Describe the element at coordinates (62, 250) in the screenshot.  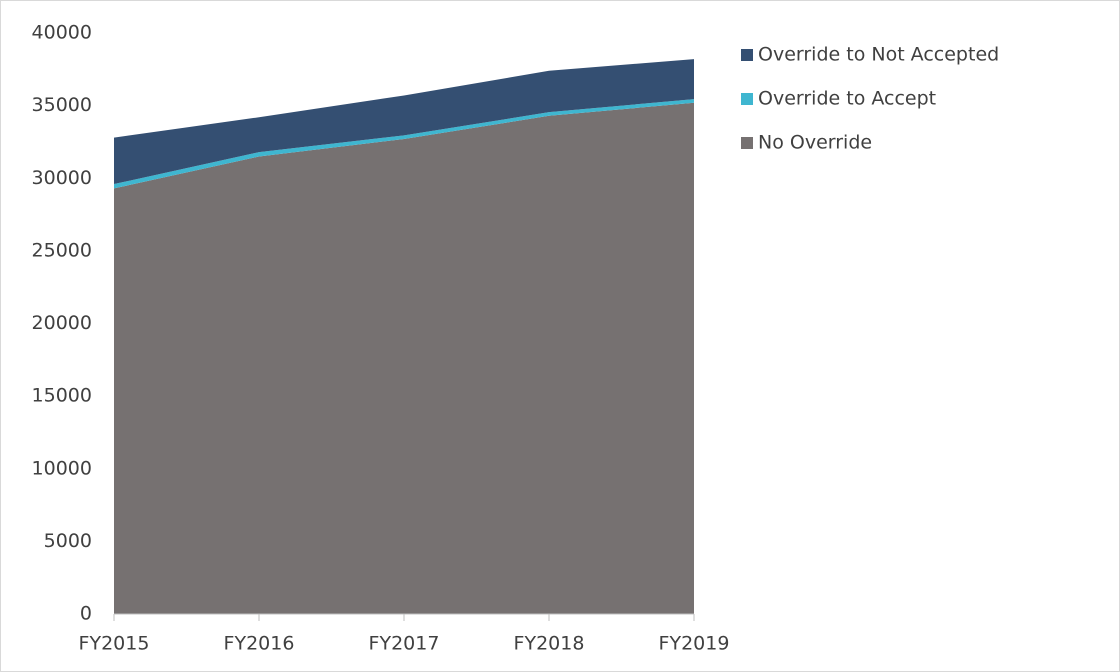
I see `y-tick-label: 25000` at that location.